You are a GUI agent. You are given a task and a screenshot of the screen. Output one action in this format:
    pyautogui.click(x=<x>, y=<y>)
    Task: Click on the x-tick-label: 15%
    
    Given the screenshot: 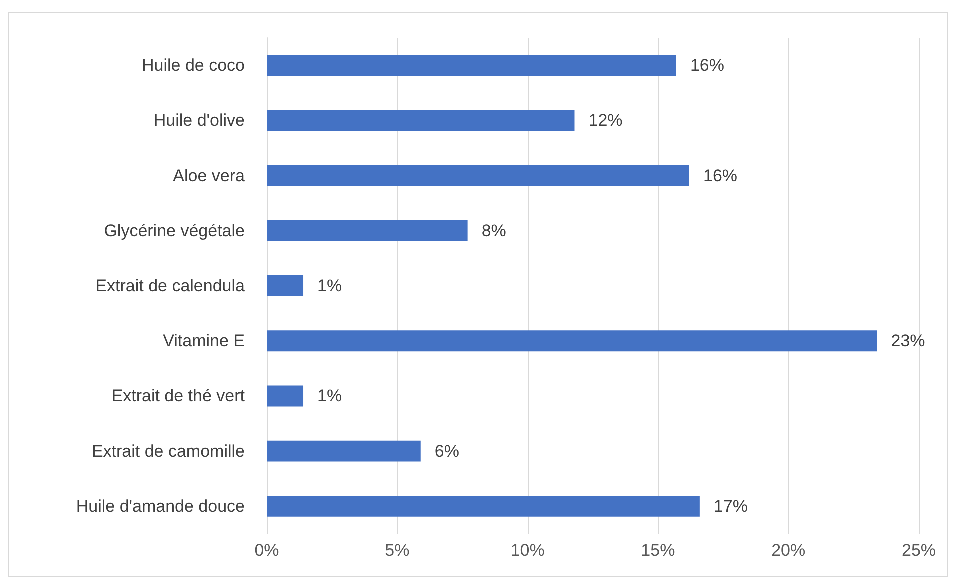 What is the action you would take?
    pyautogui.click(x=658, y=550)
    